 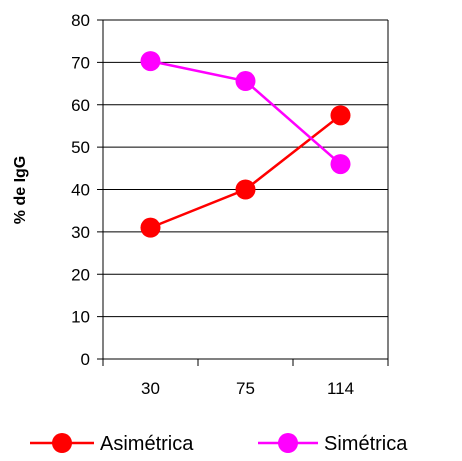 What do you see at coordinates (219, 444) in the screenshot?
I see `legend: Asimétrica Simétrica` at bounding box center [219, 444].